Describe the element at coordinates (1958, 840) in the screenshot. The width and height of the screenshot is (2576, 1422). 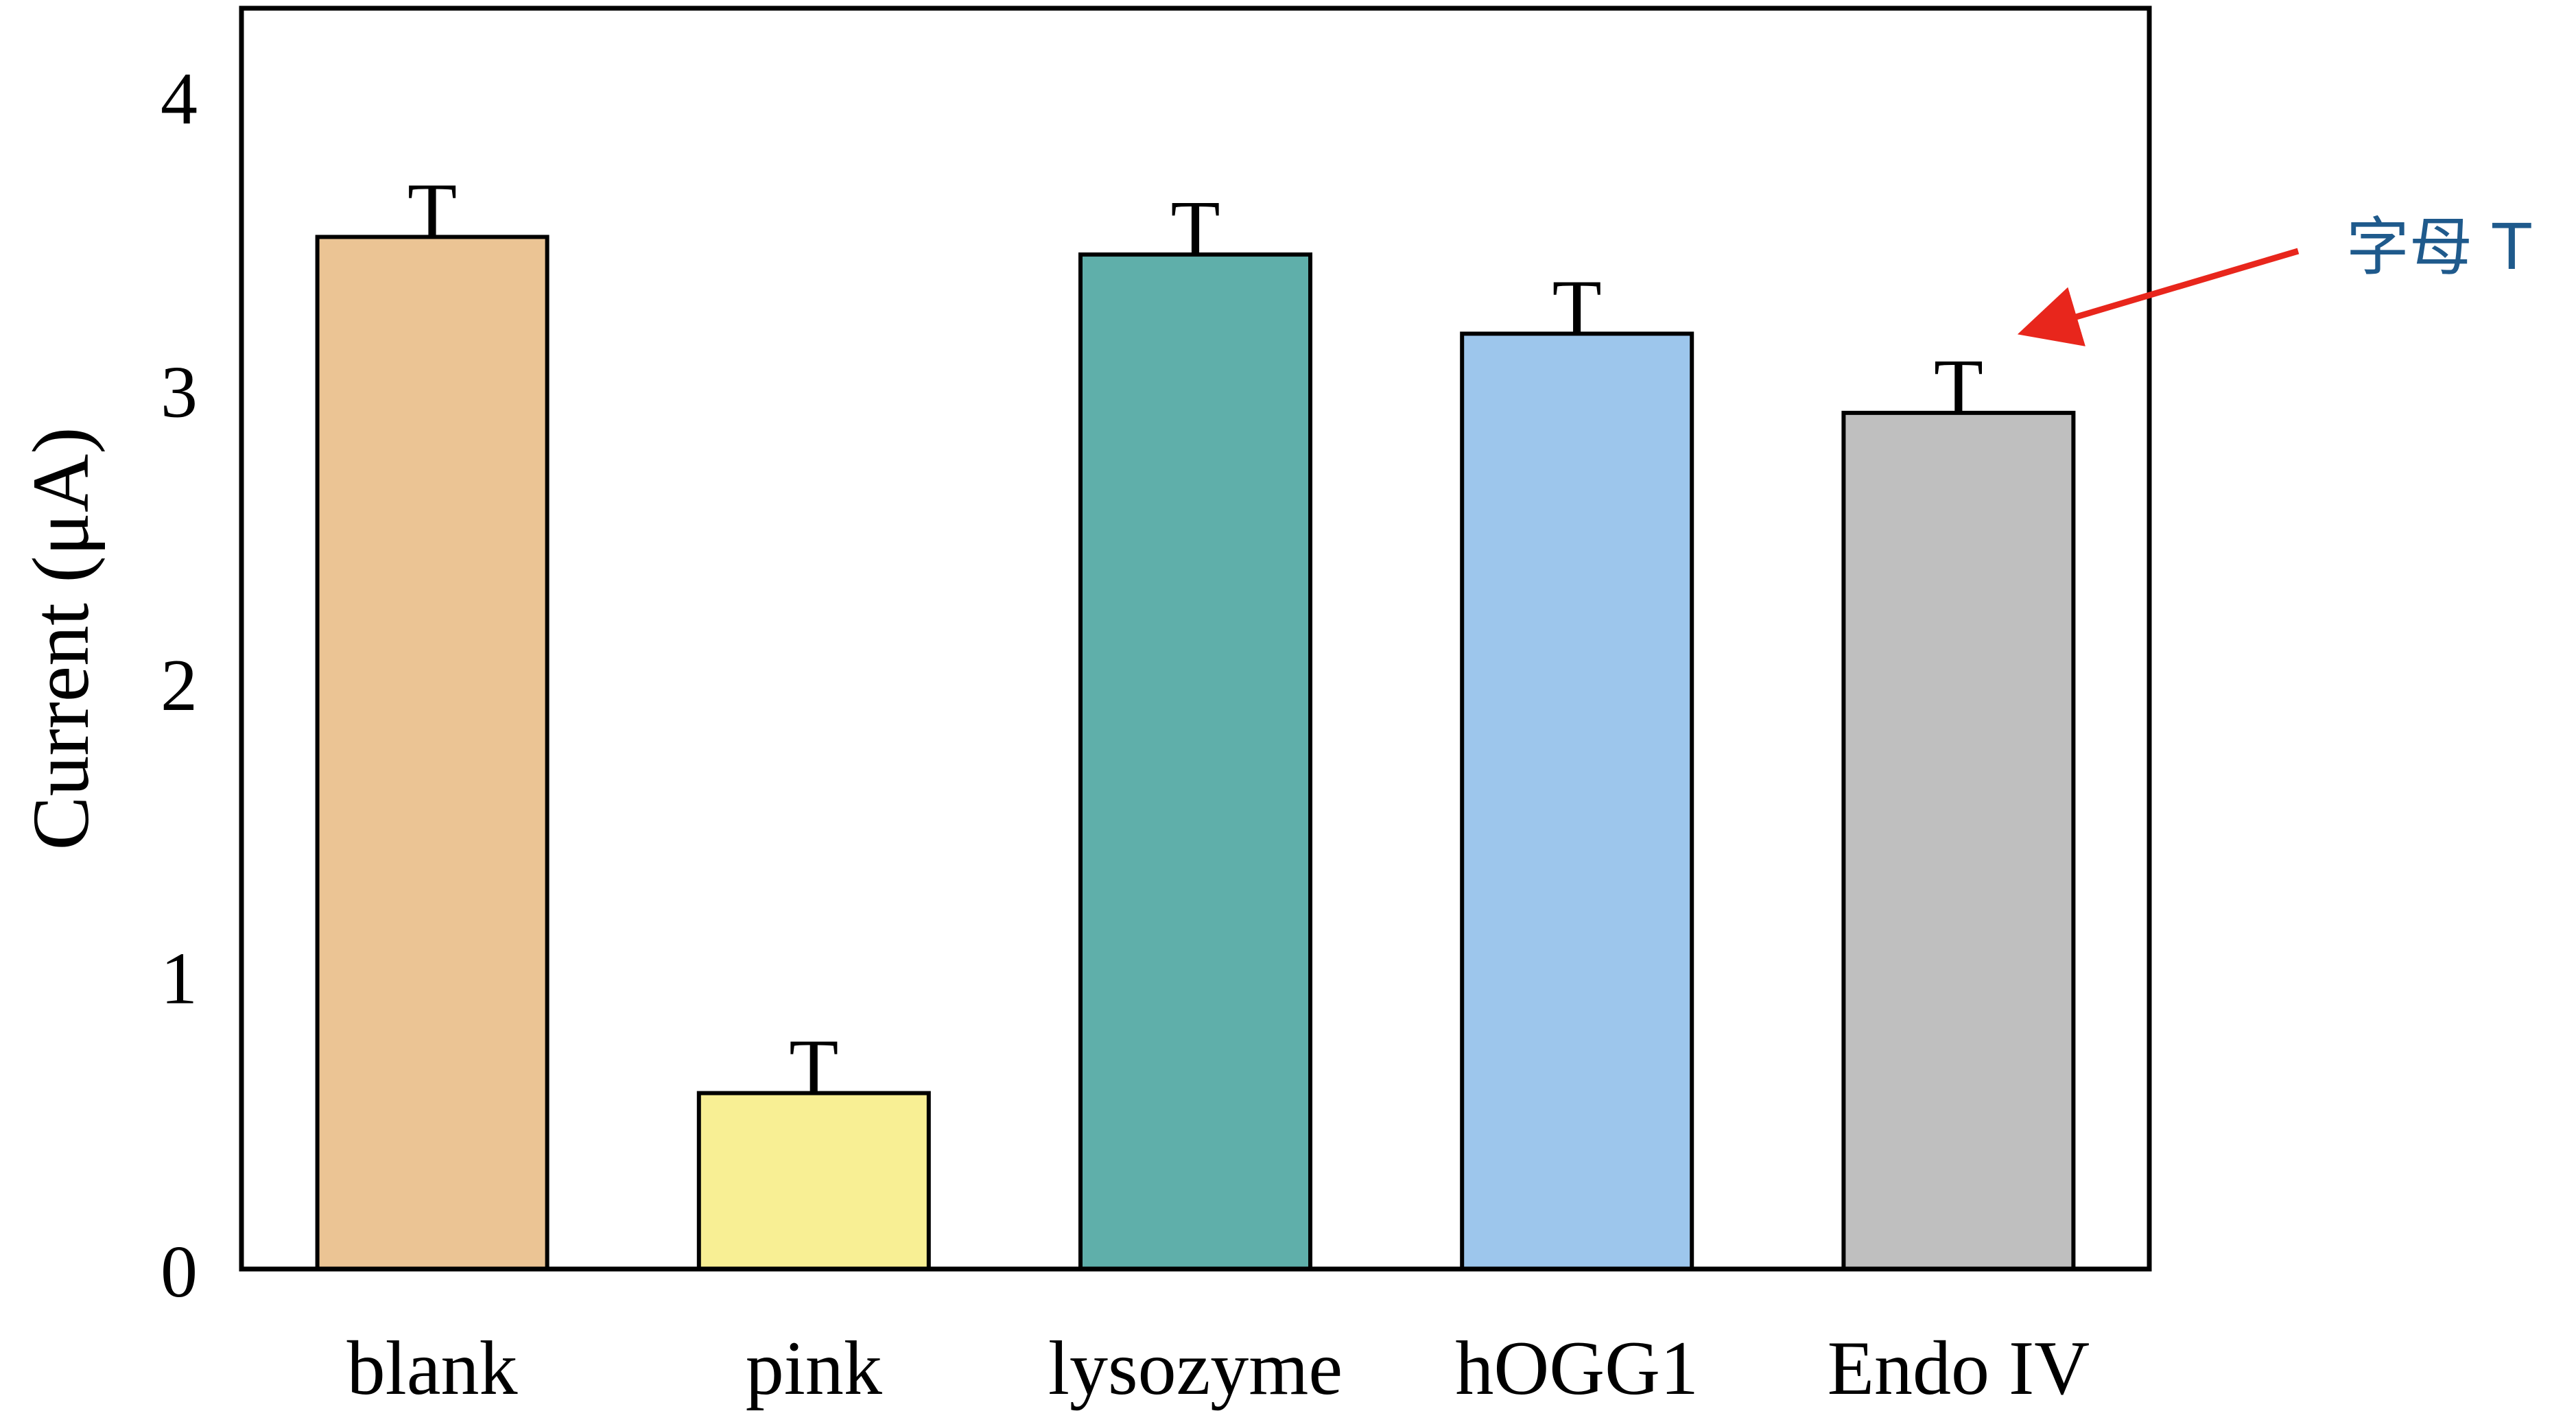
I see `bar-endo-iv` at that location.